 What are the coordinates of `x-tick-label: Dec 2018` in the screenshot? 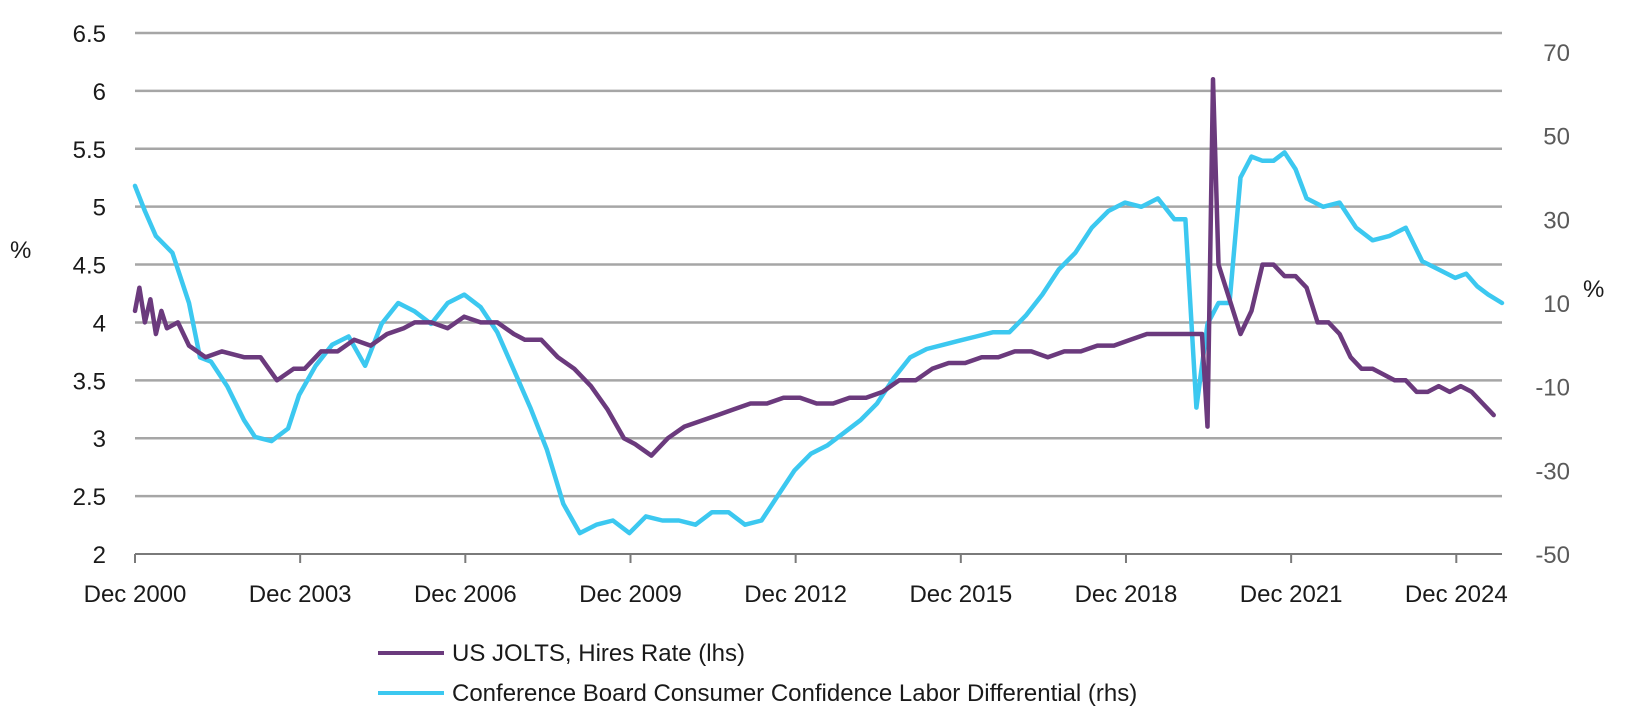 It's located at (1126, 594).